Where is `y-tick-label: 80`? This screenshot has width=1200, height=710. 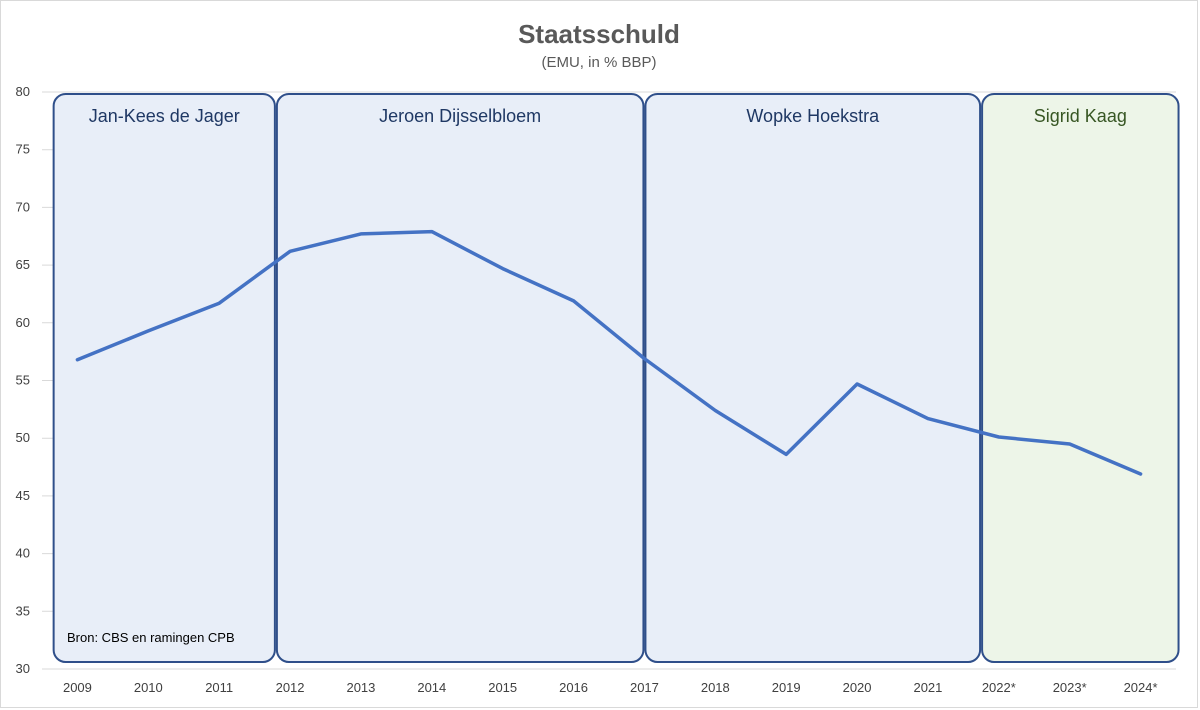
y-tick-label: 80 is located at coordinates (23, 91).